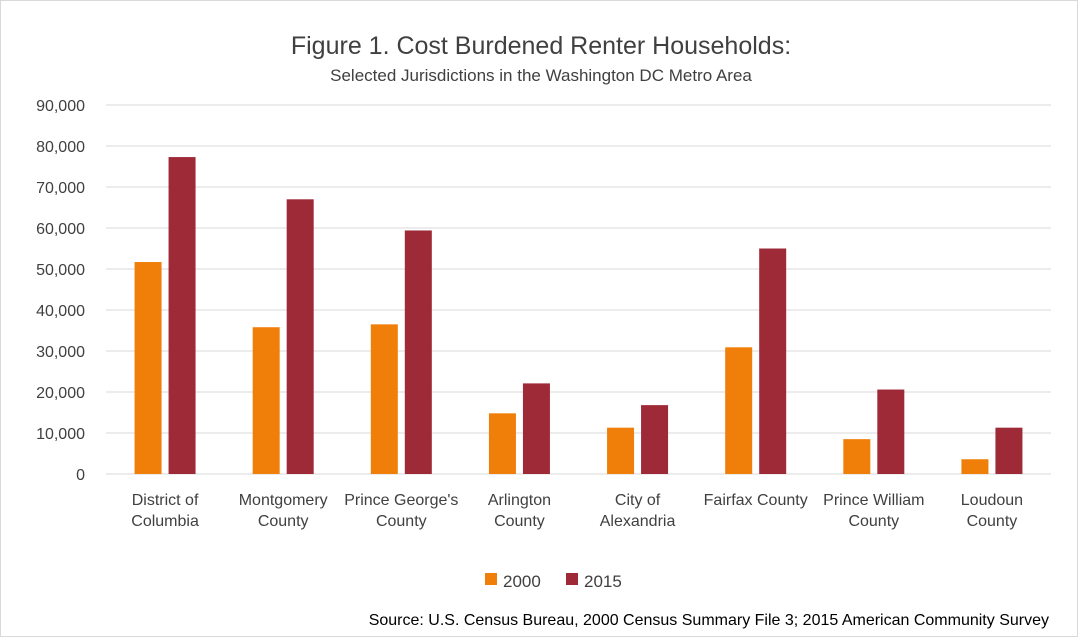 This screenshot has width=1078, height=637. I want to click on legend-label-2000: 2000, so click(522, 581).